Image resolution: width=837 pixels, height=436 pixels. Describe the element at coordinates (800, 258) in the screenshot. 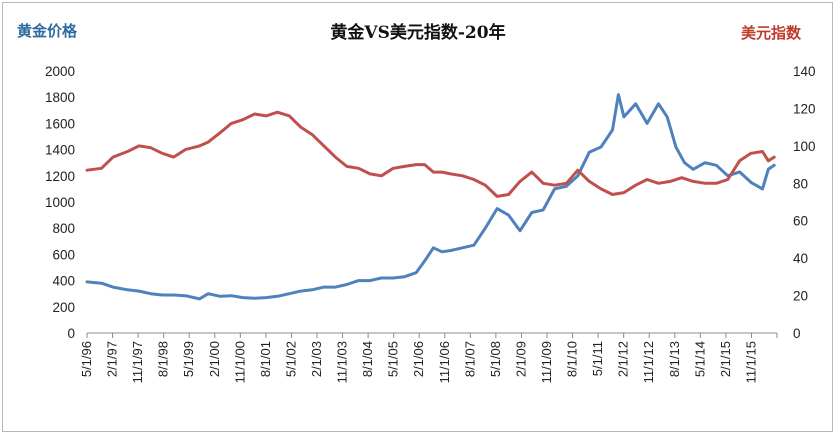

I see `right-tick-label: 40` at that location.